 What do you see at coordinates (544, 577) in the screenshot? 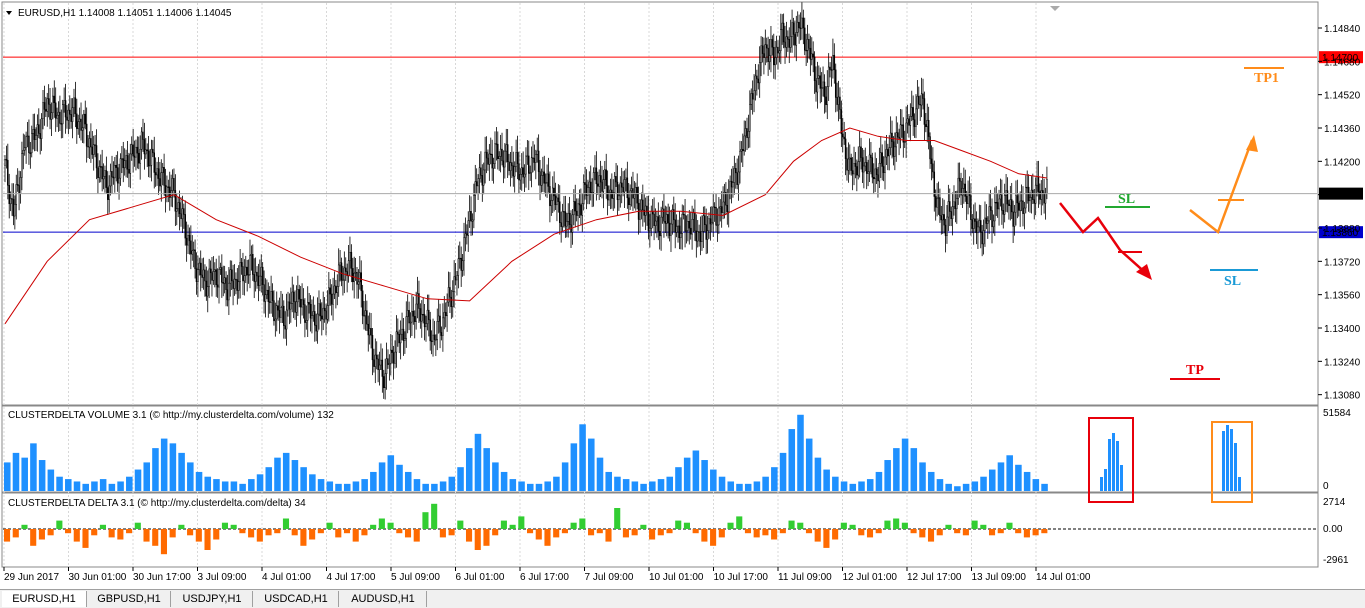
I see `time-tick-label: 6 Jul 17:00` at bounding box center [544, 577].